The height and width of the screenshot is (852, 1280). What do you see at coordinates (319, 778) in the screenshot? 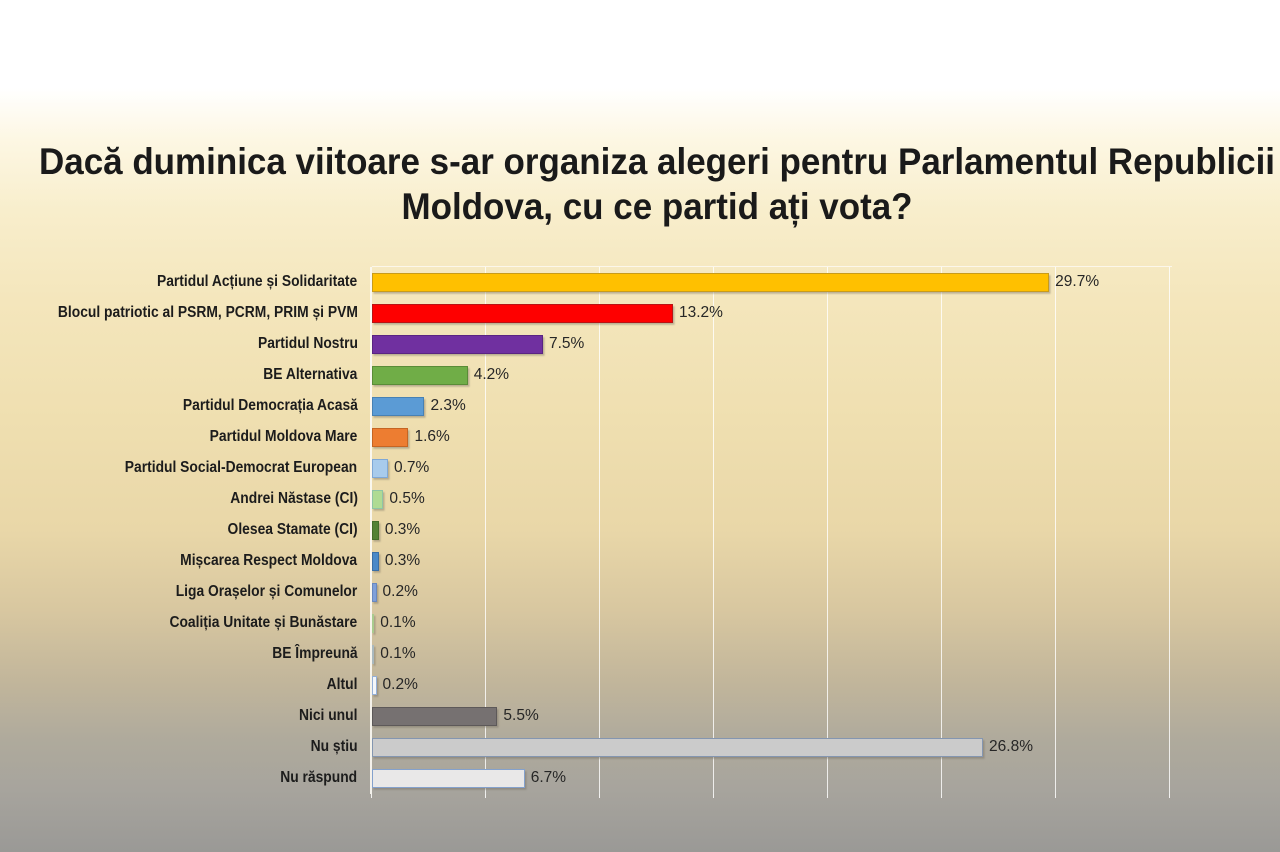
I see `category-label: Nu răspund` at bounding box center [319, 778].